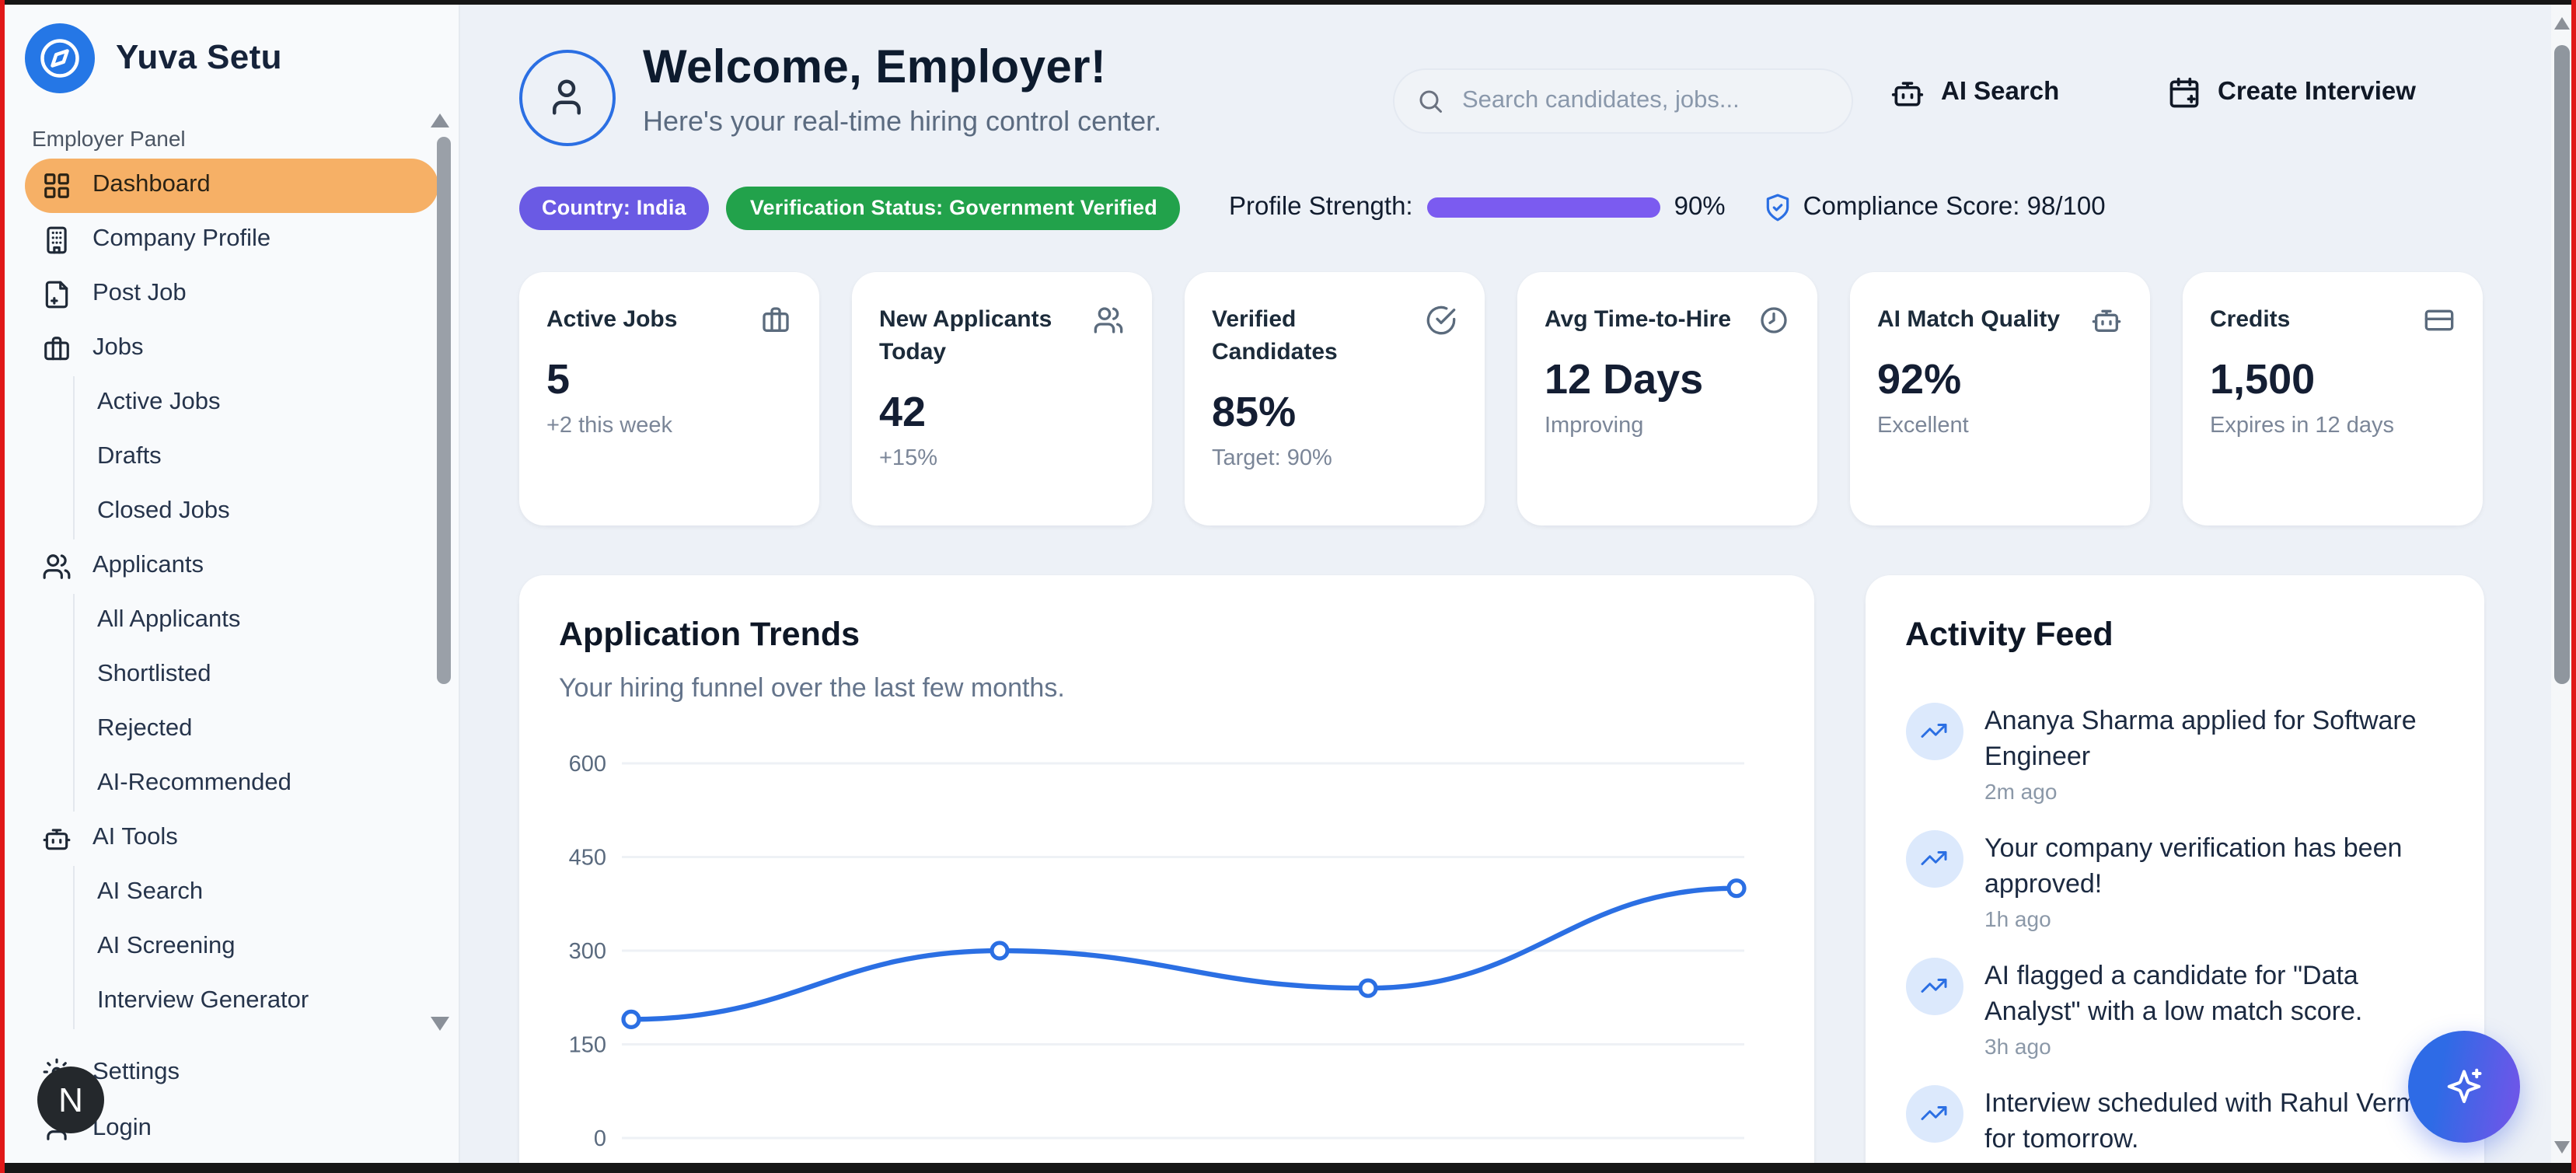 The width and height of the screenshot is (2576, 1173). What do you see at coordinates (59, 58) in the screenshot?
I see `compass-logo-icon` at bounding box center [59, 58].